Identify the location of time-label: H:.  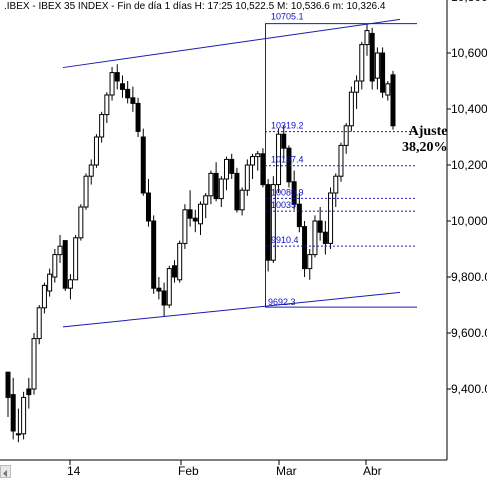
(199, 6).